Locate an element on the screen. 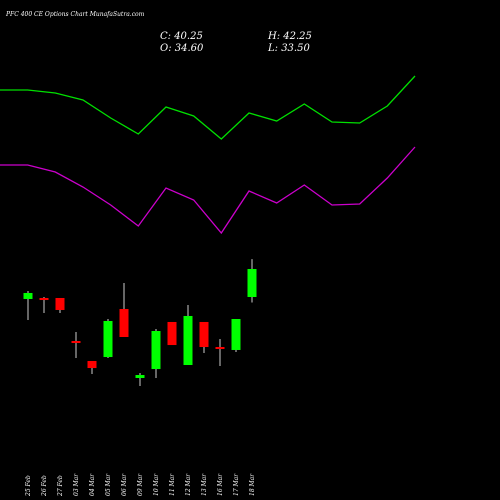  x-tick-label: 12 Mar is located at coordinates (188, 484).